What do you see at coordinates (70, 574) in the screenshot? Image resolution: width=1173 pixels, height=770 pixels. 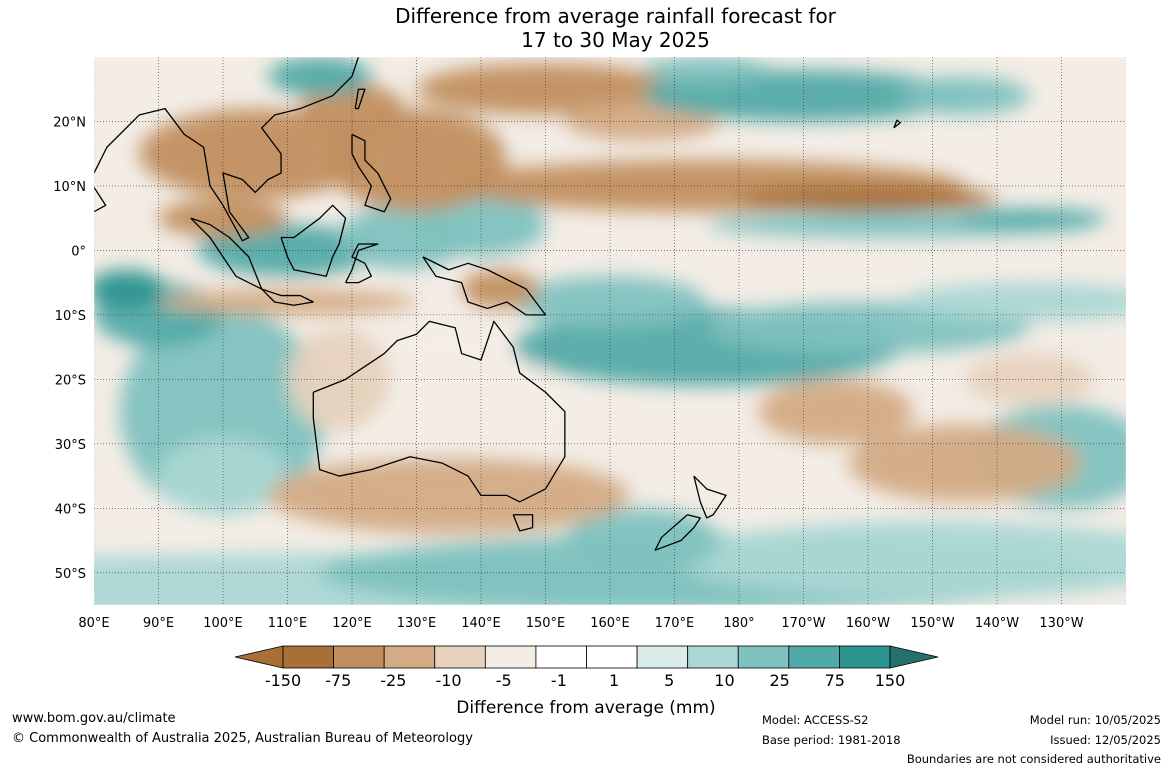 I see `lat-label-7: 50°S` at bounding box center [70, 574].